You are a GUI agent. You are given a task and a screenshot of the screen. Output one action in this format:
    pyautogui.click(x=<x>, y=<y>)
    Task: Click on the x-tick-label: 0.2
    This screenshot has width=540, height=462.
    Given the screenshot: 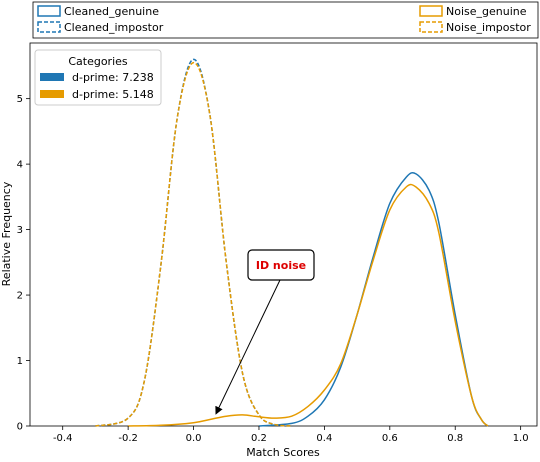 What is the action you would take?
    pyautogui.click(x=259, y=438)
    